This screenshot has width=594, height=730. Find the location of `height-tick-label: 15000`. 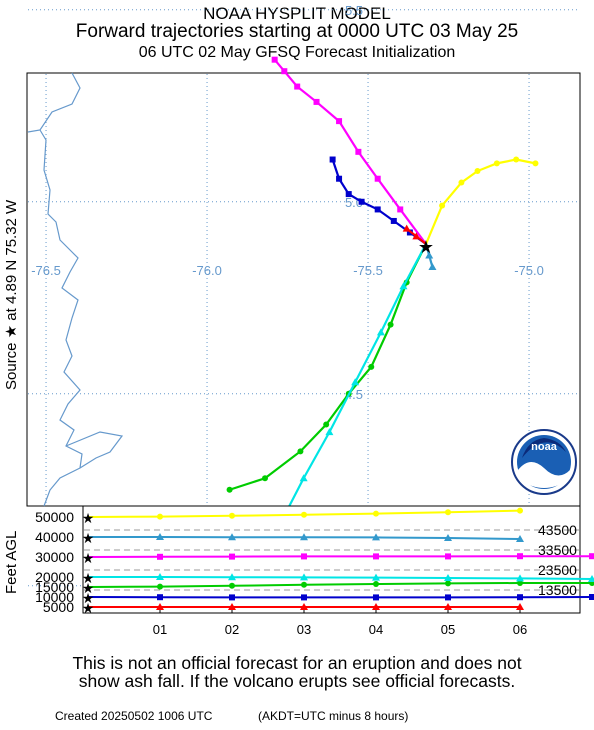

height-tick-label: 15000 is located at coordinates (54, 587).